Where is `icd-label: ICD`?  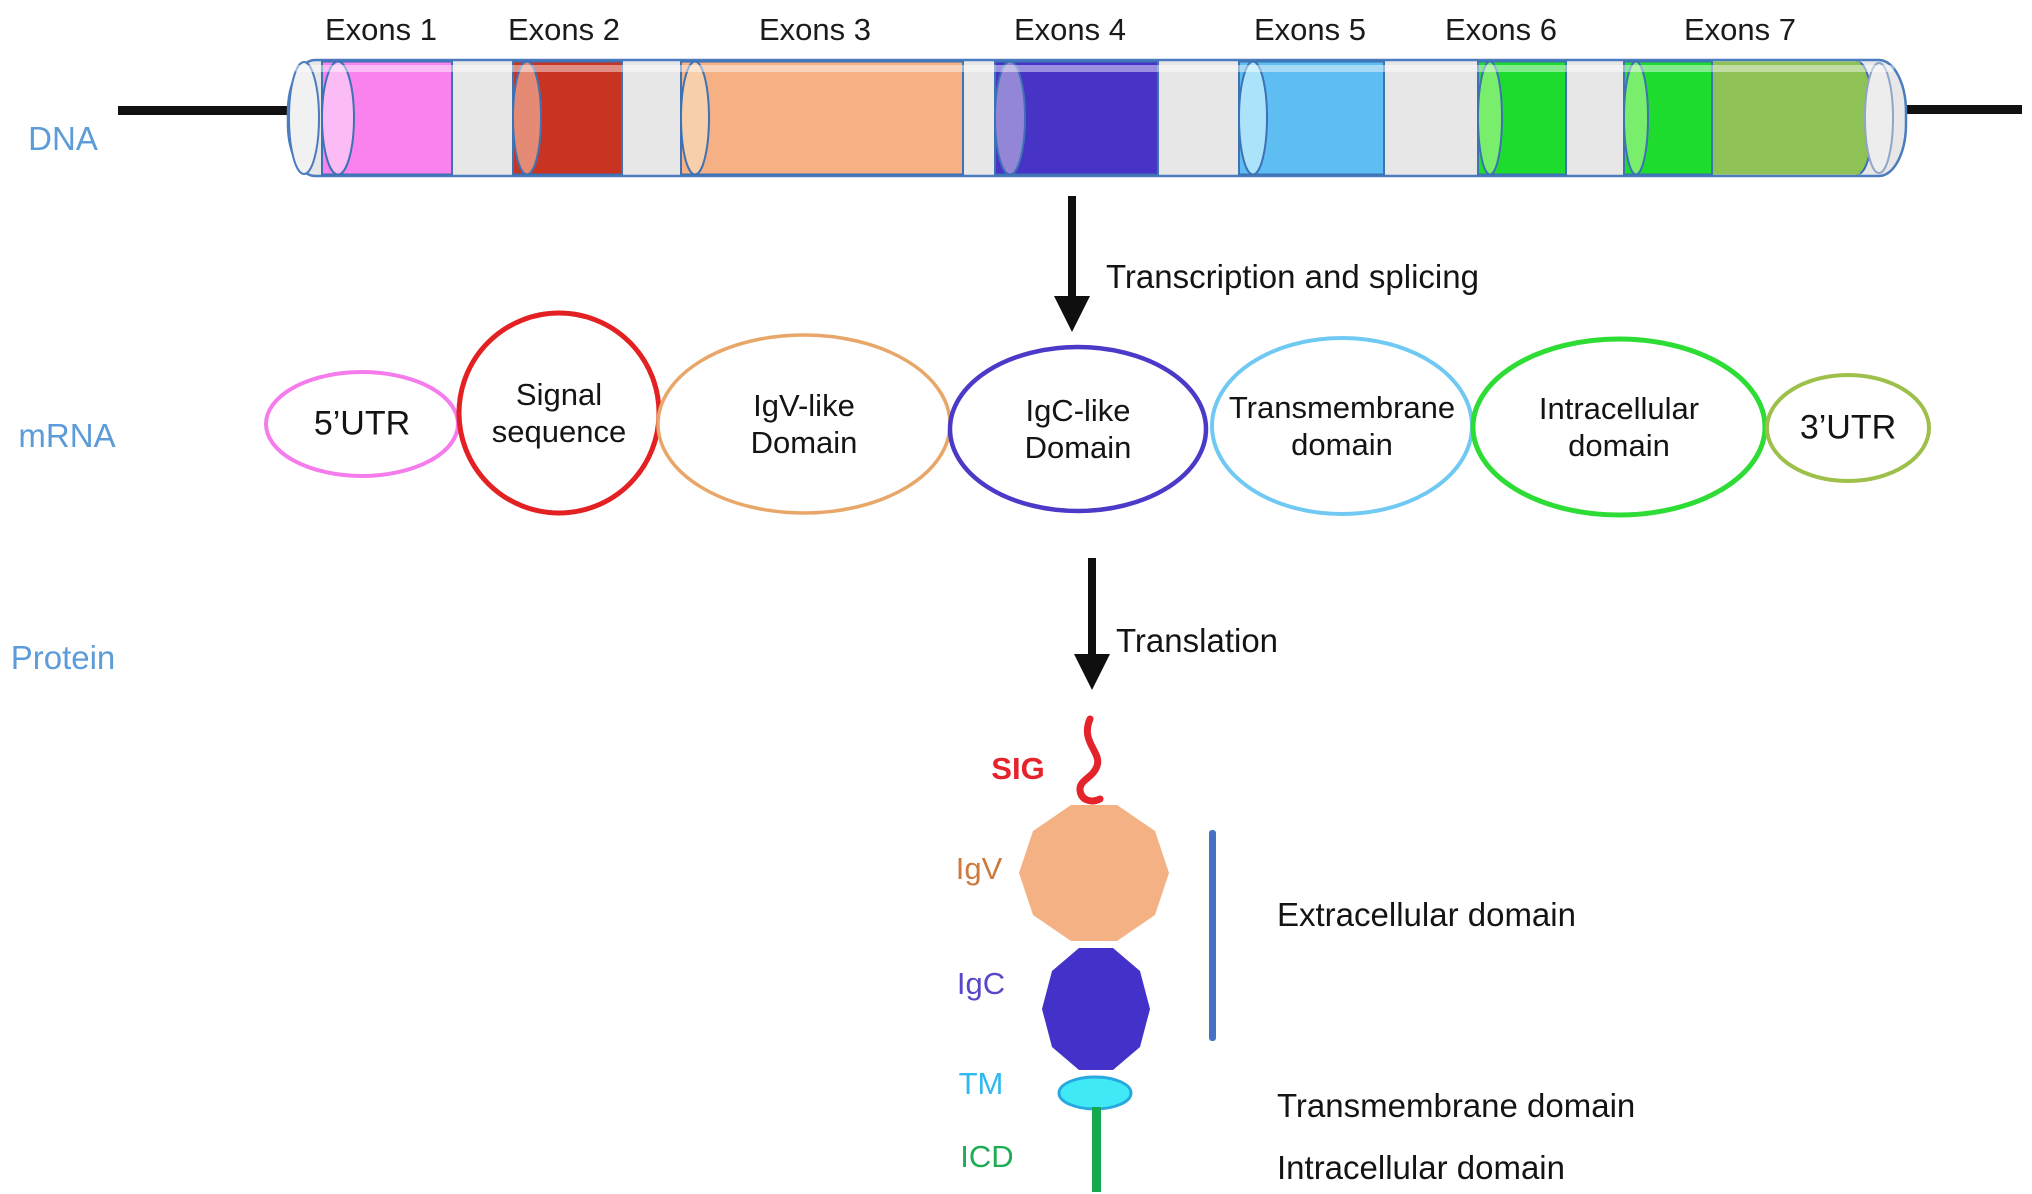
icd-label: ICD is located at coordinates (987, 1156).